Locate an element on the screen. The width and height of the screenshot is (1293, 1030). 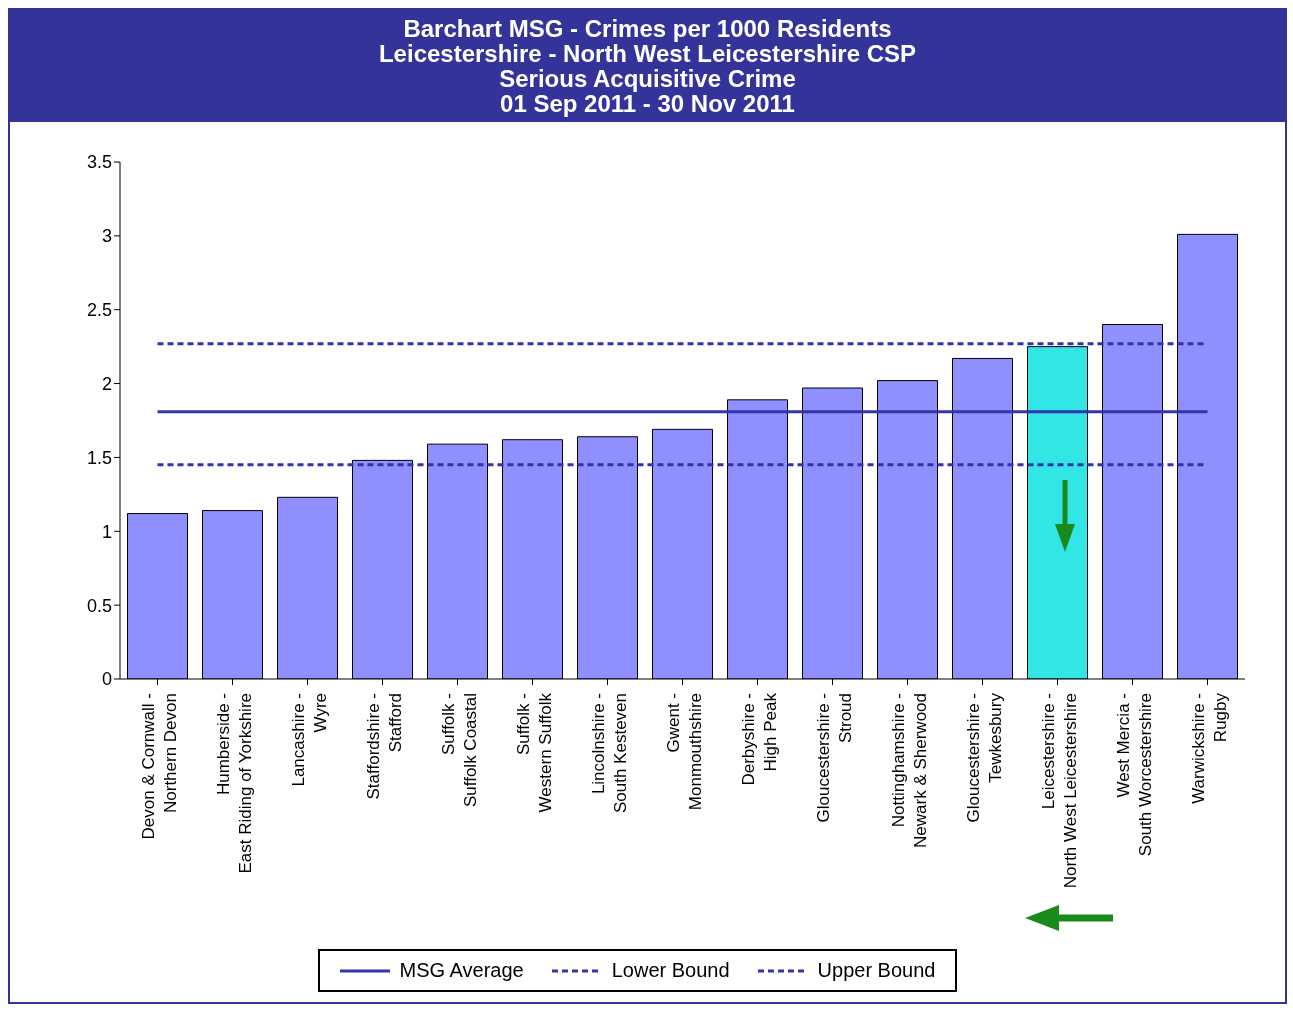
x-tick-label: Gwent - Monmouthshire is located at coordinates (684, 752).